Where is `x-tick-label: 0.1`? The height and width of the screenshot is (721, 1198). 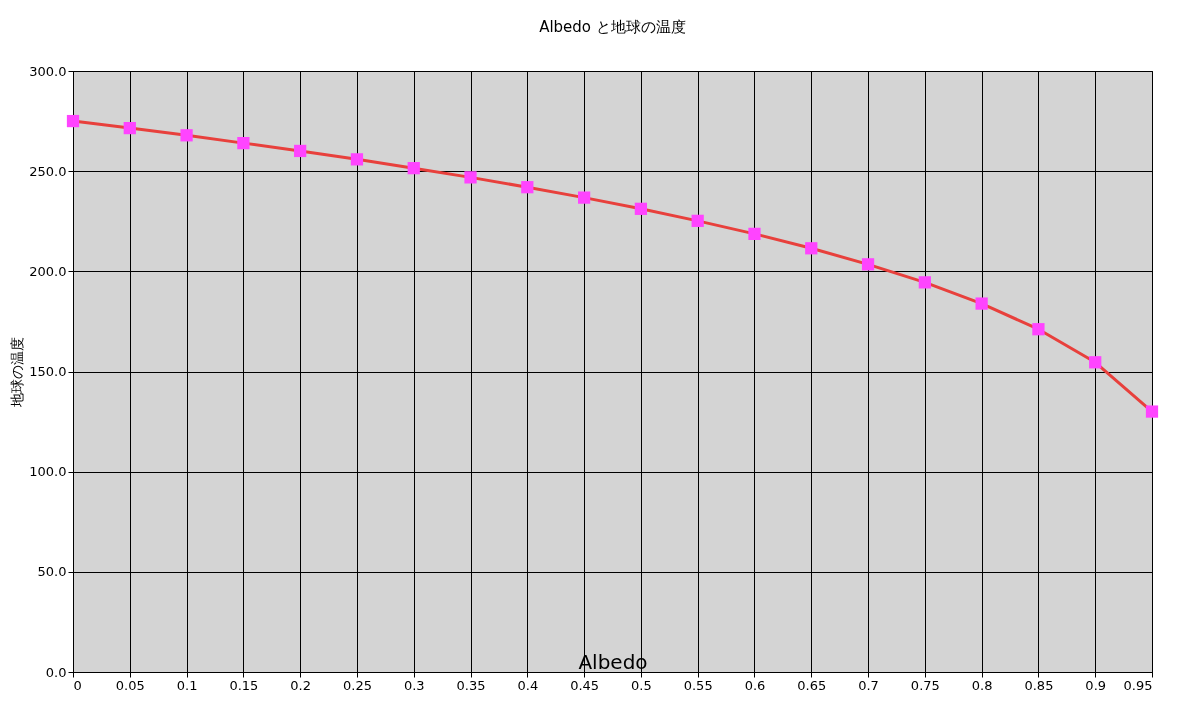
x-tick-label: 0.1 is located at coordinates (187, 685).